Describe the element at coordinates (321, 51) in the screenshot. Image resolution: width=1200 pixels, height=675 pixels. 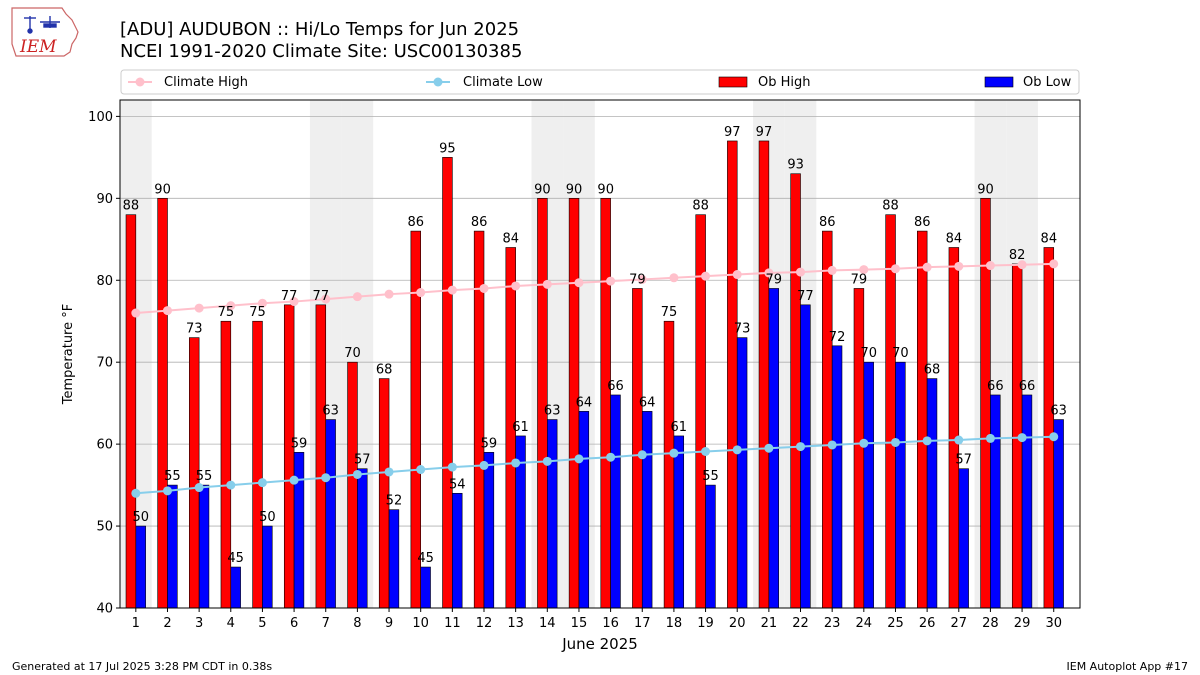
I see `chart-subtitle: NCEI 1991-2020 Climate Site: USC00130385` at that location.